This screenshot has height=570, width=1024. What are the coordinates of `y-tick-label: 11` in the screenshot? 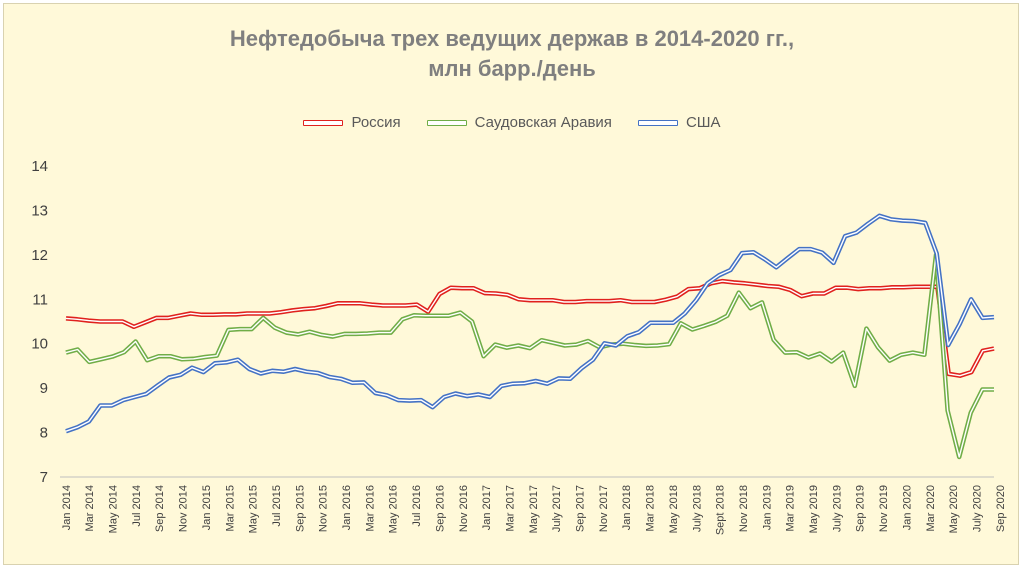 It's located at (40, 299).